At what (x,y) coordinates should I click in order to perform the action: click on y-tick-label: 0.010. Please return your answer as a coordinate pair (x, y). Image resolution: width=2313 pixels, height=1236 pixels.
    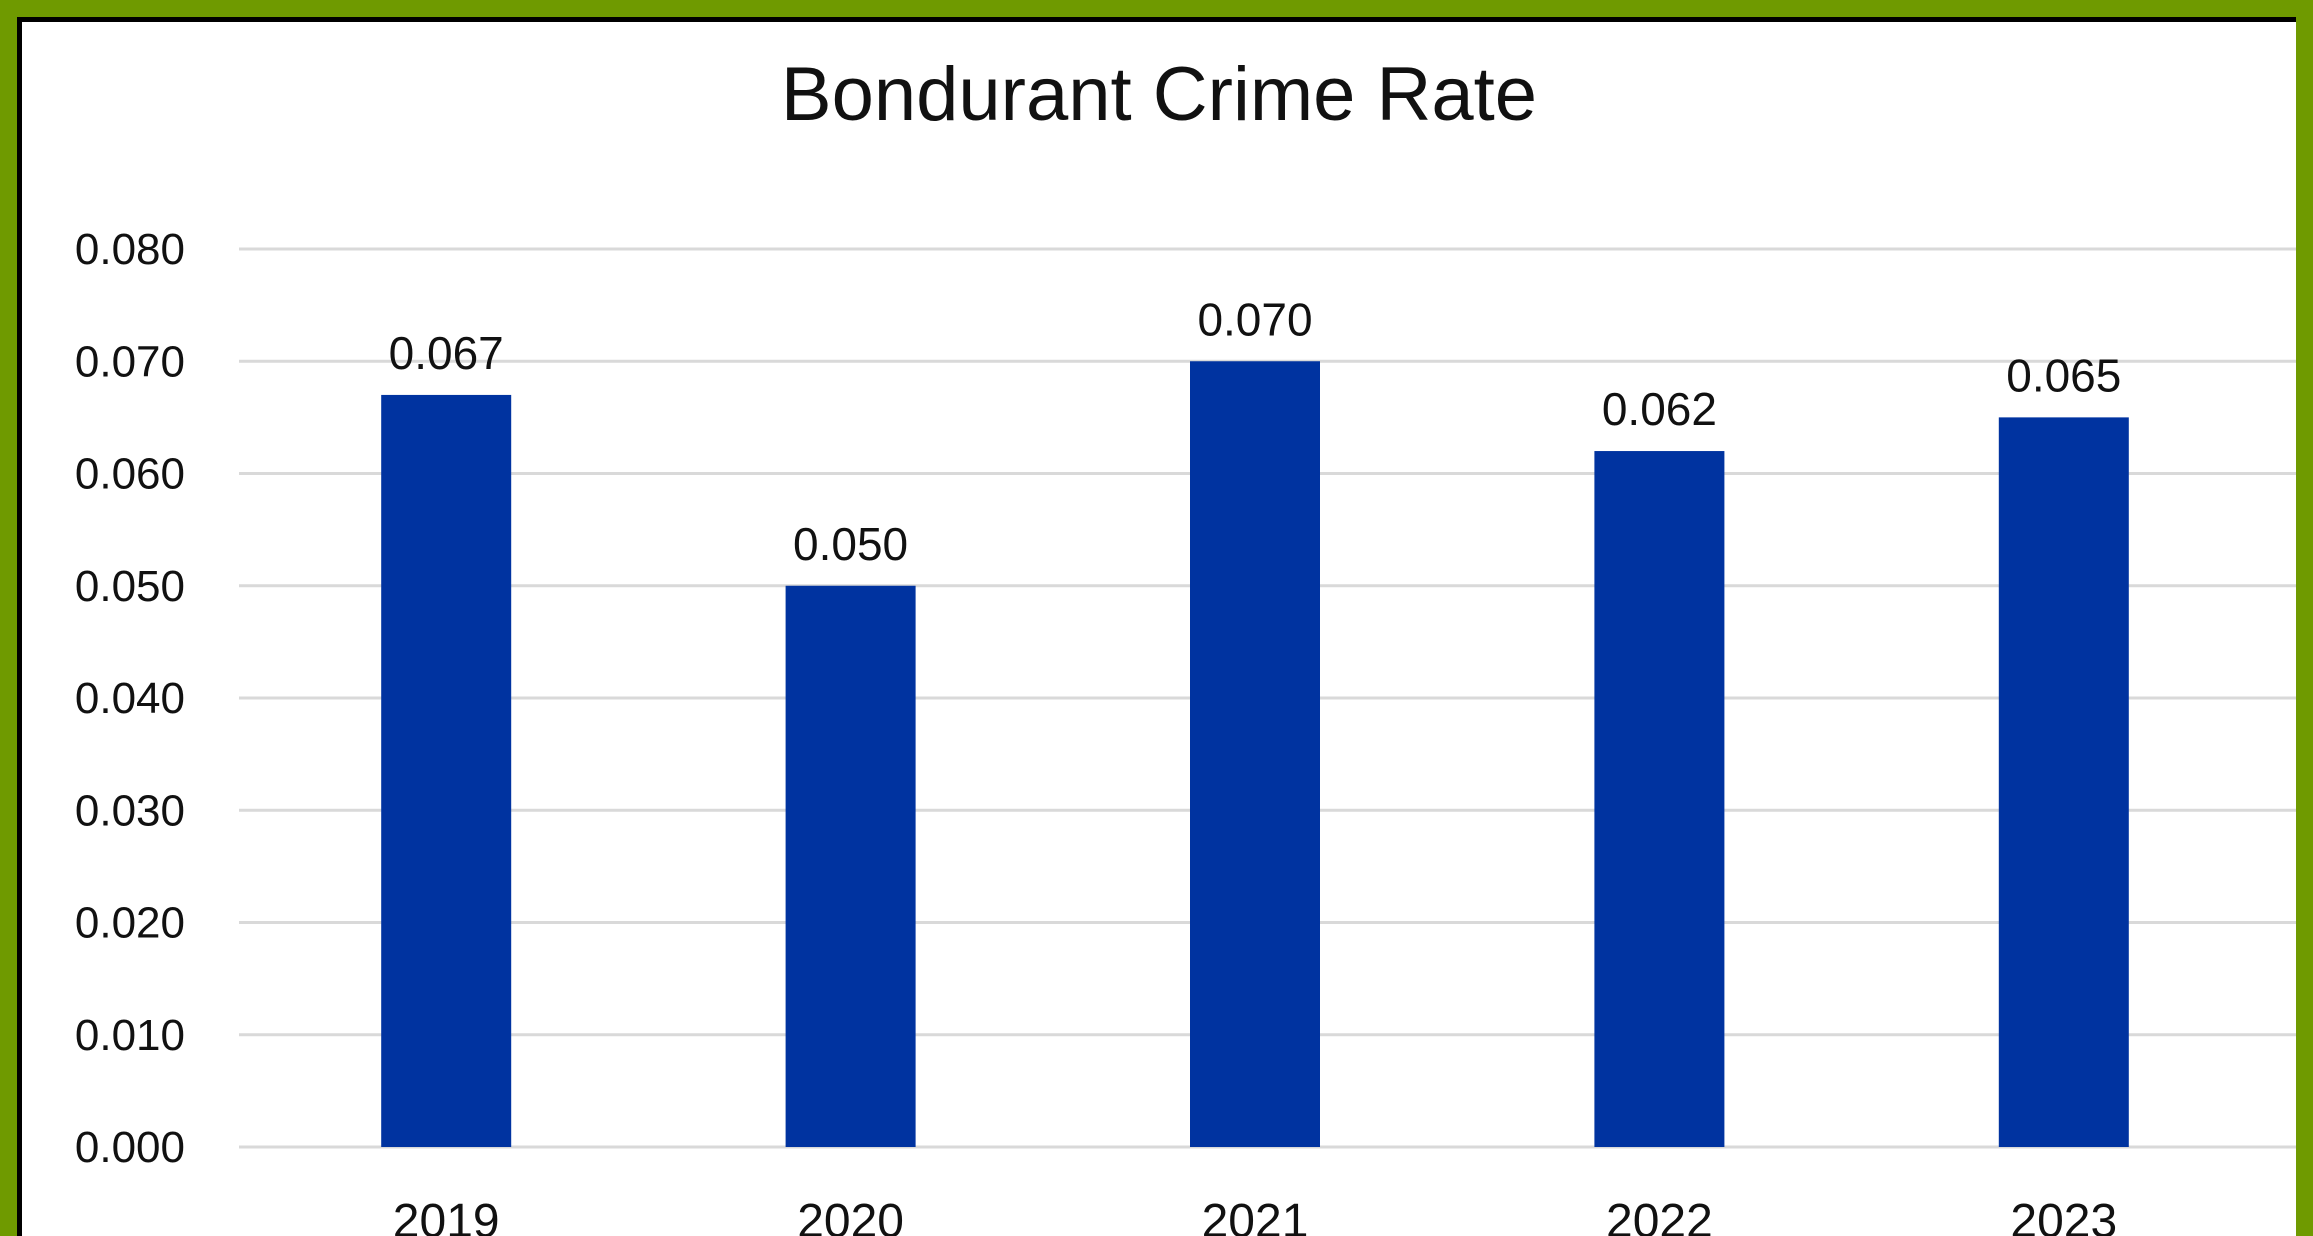
    Looking at the image, I should click on (130, 1035).